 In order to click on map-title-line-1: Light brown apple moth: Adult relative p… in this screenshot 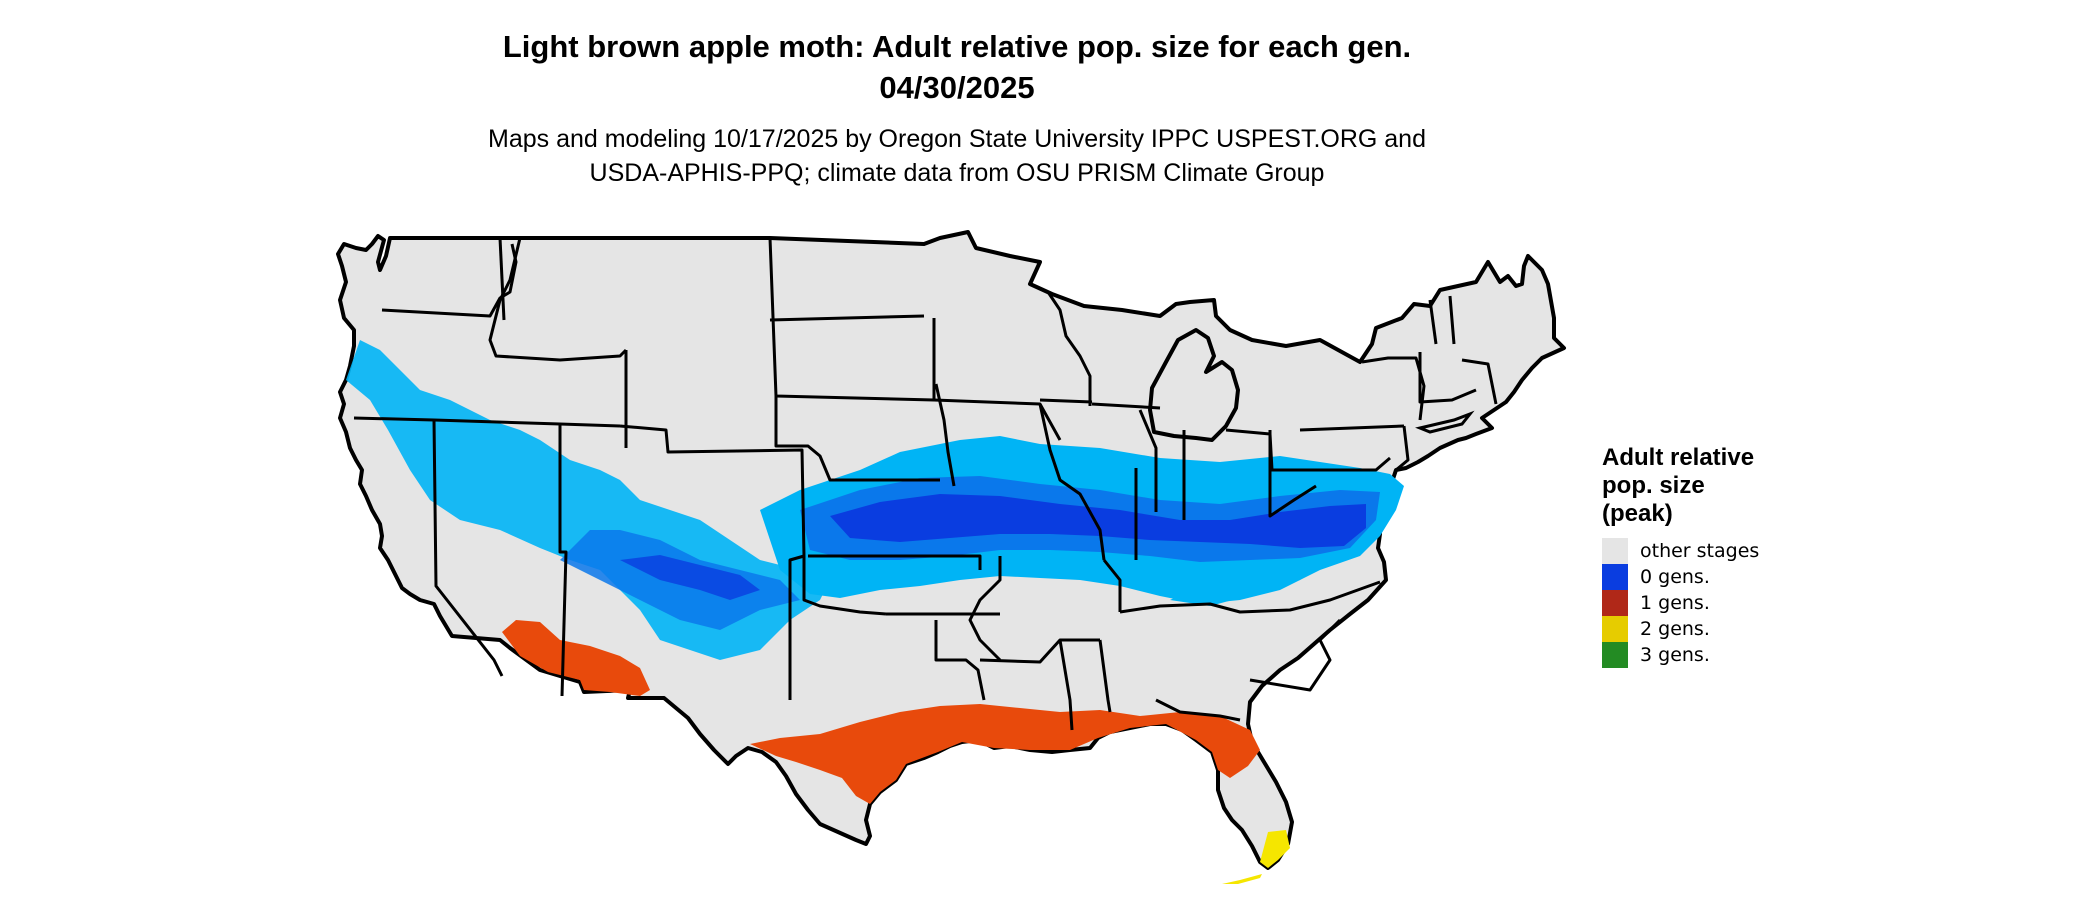, I will do `click(957, 46)`.